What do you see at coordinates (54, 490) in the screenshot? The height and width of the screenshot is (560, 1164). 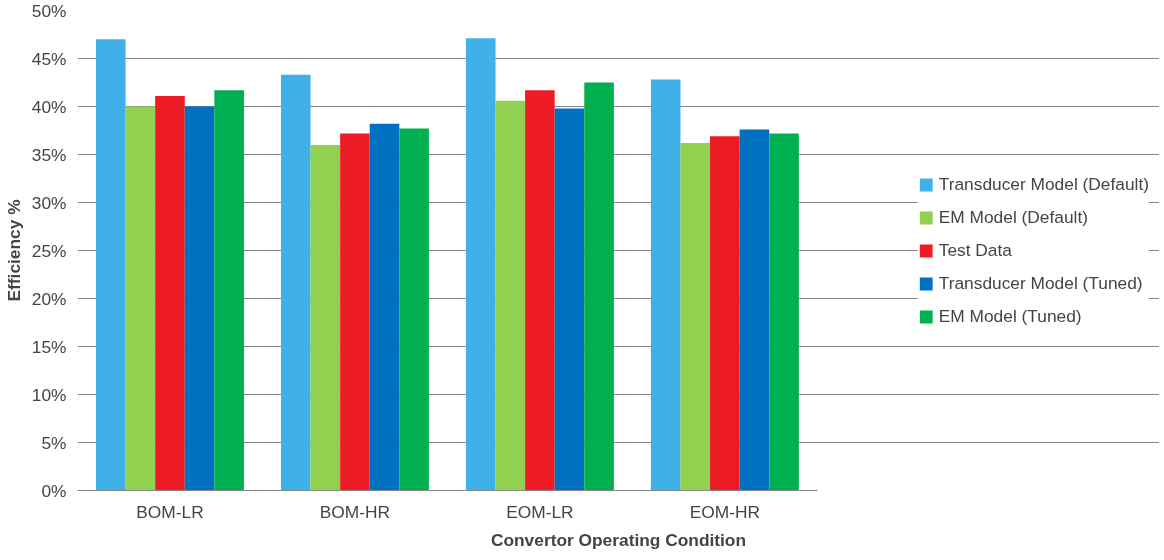 I see `y-tick-label: 0%` at bounding box center [54, 490].